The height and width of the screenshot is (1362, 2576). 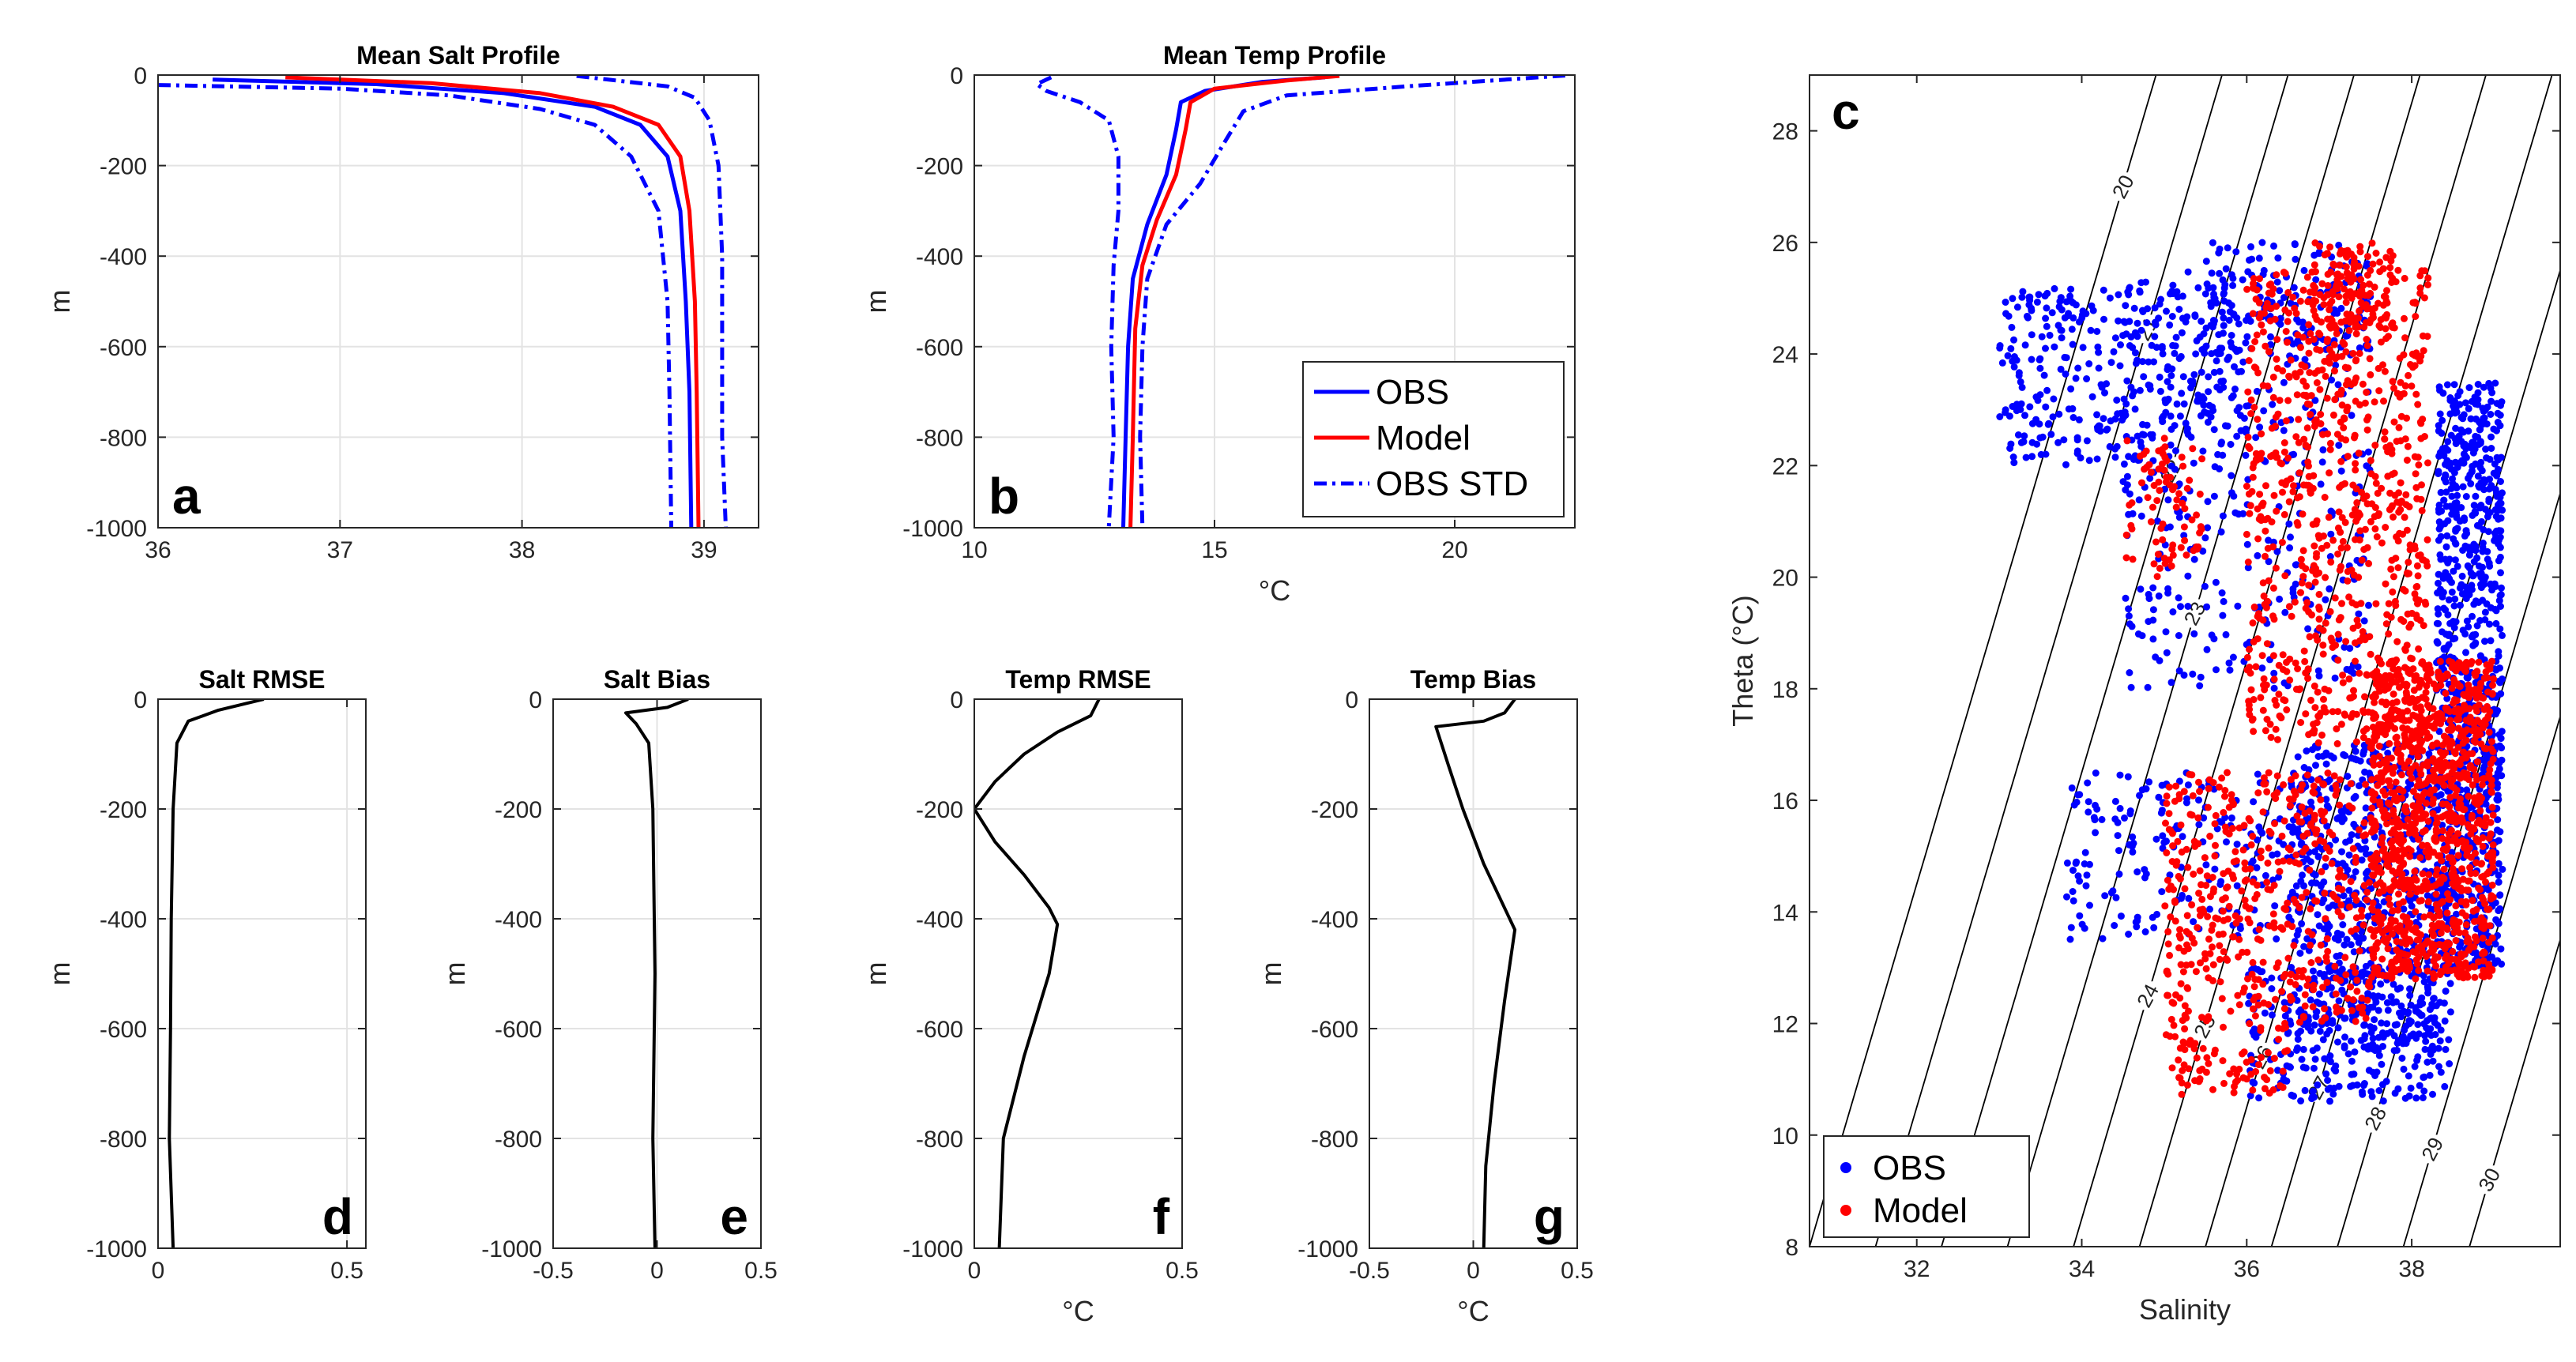 What do you see at coordinates (116, 529) in the screenshot?
I see `y-tick-label: -1000` at bounding box center [116, 529].